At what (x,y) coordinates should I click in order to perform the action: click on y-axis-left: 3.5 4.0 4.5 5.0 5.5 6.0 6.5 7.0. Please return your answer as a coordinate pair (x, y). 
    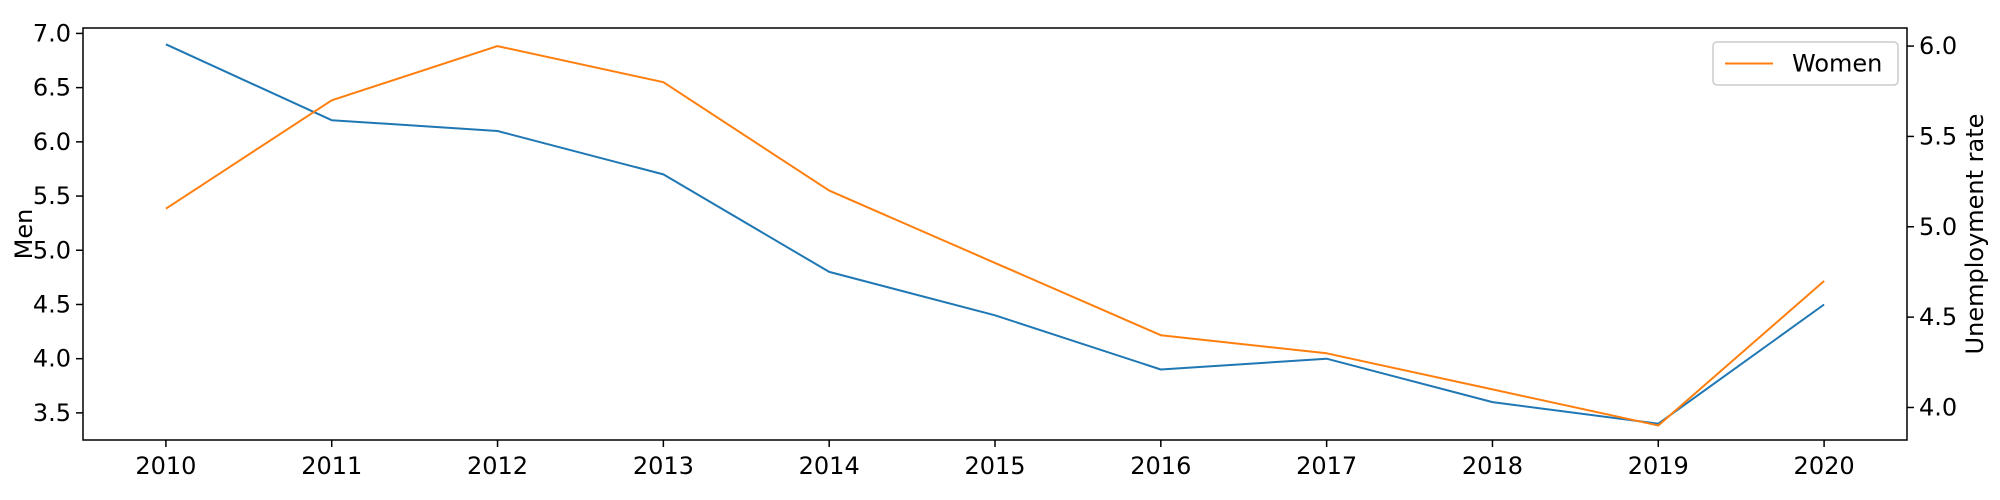
    Looking at the image, I should click on (58, 223).